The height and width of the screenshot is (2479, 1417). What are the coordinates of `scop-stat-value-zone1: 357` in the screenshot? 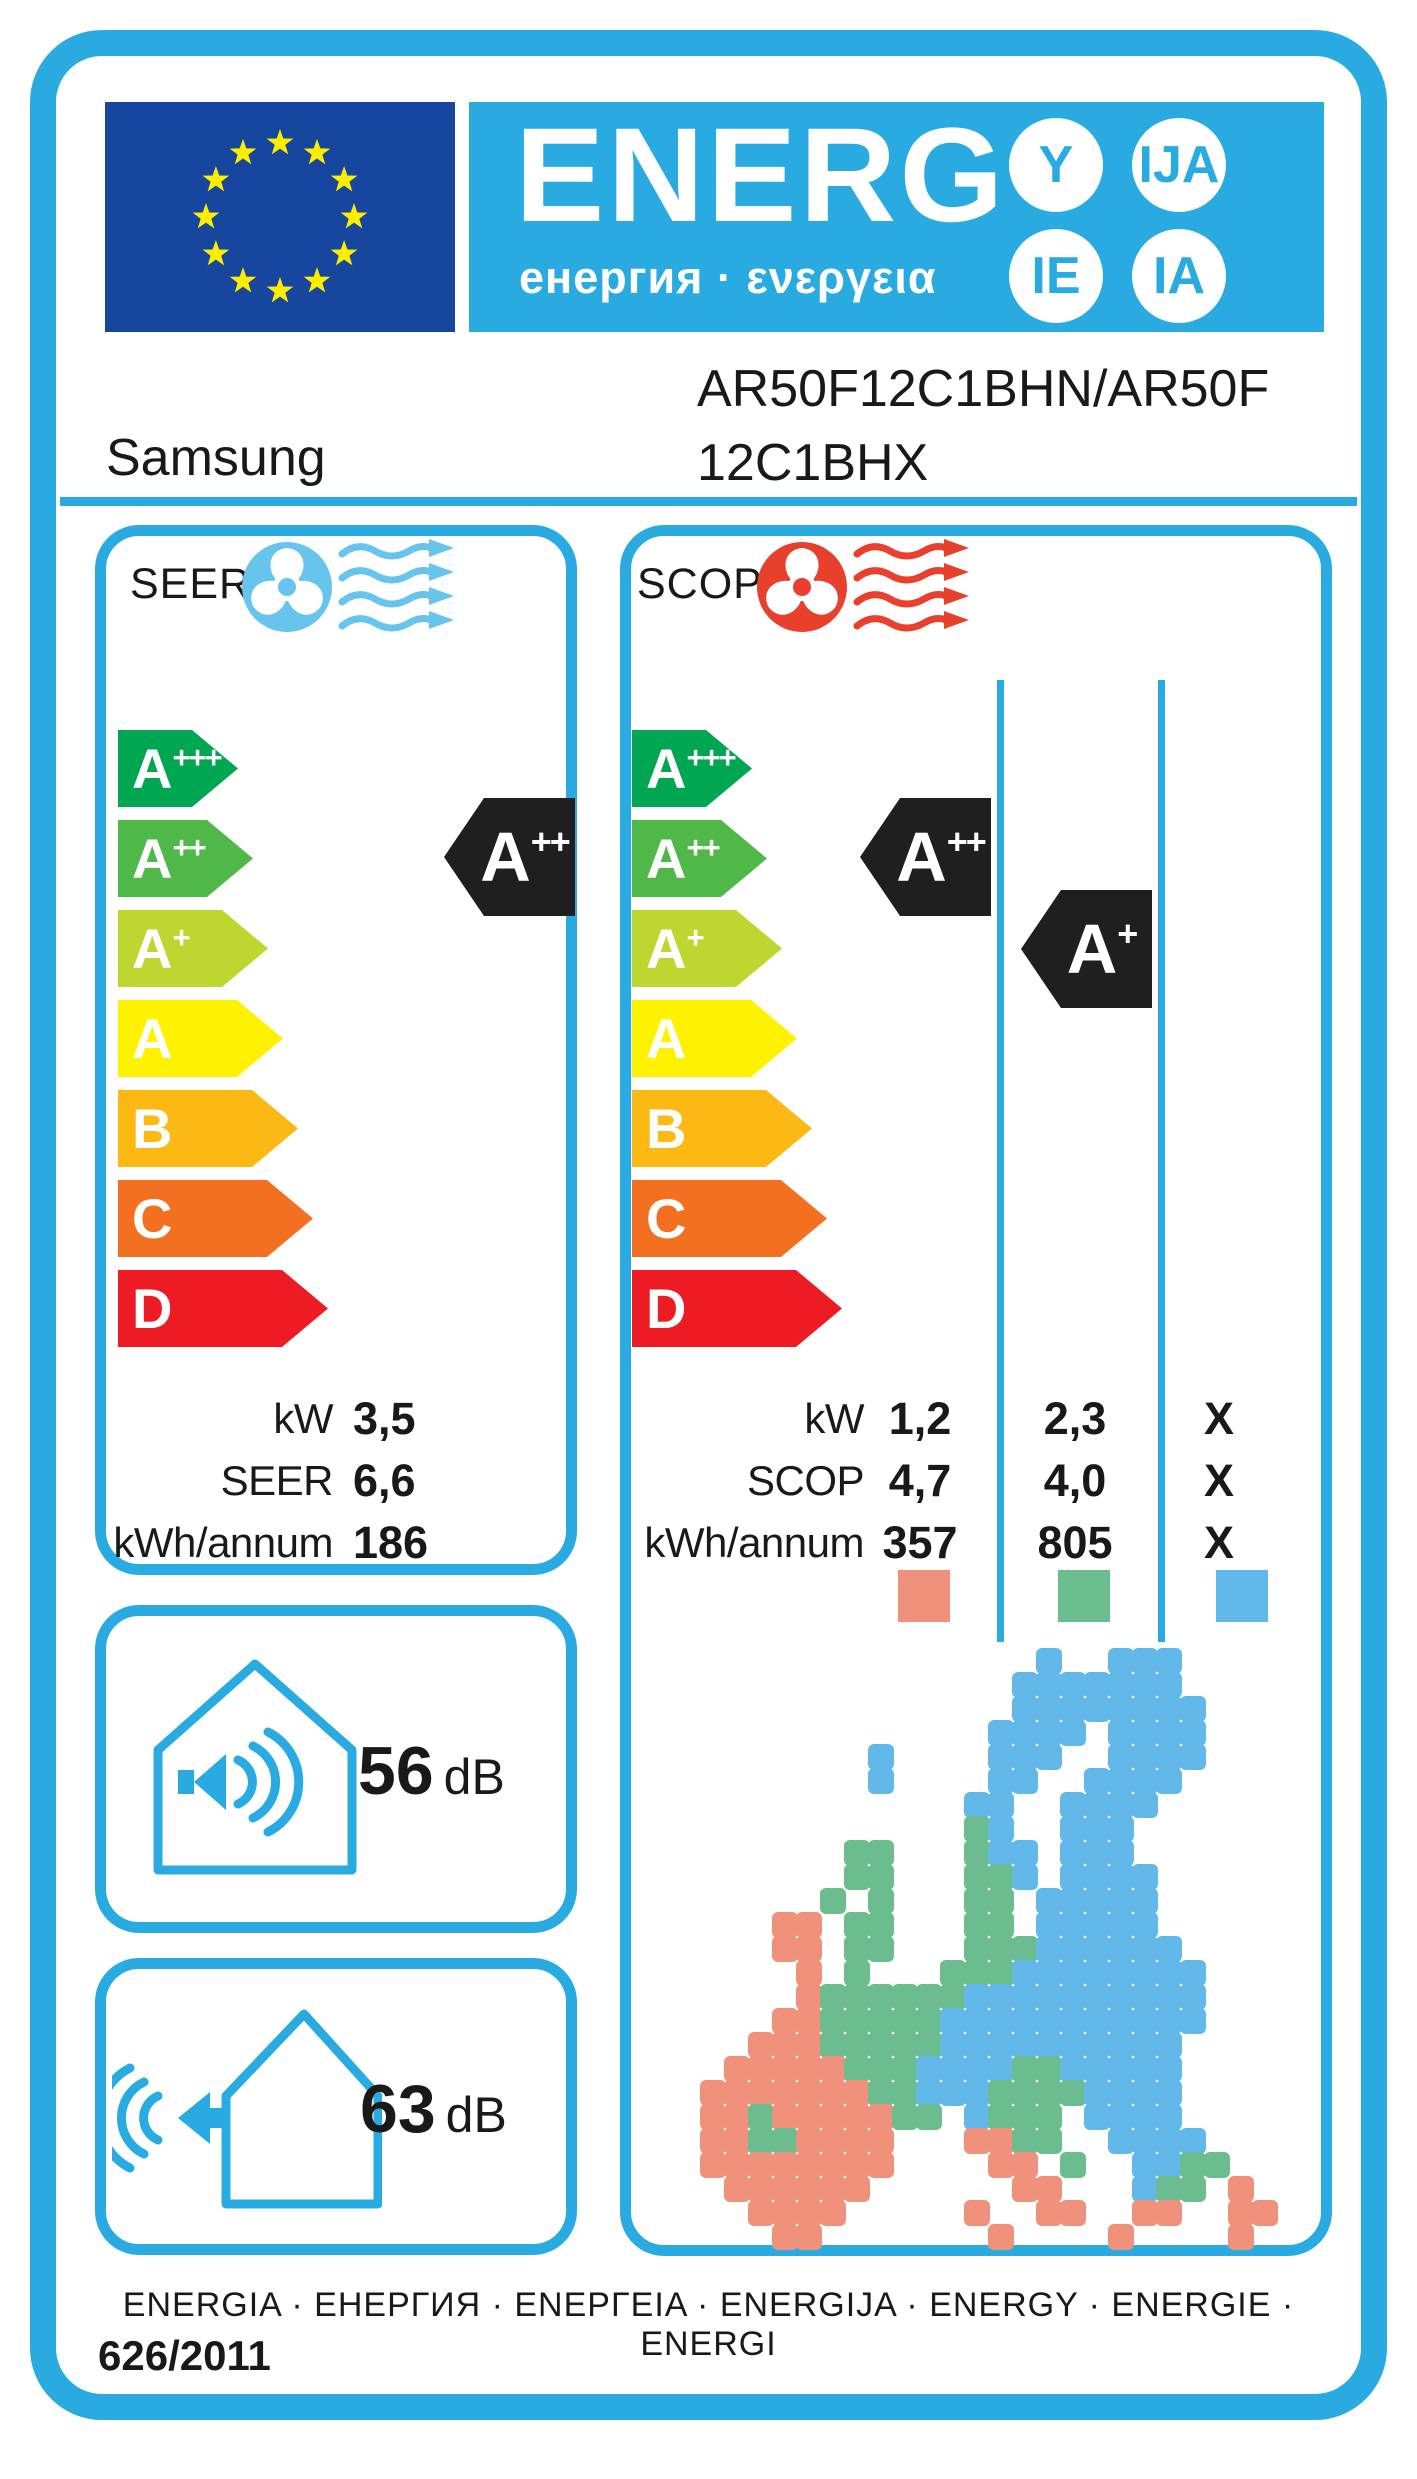 It's located at (920, 1542).